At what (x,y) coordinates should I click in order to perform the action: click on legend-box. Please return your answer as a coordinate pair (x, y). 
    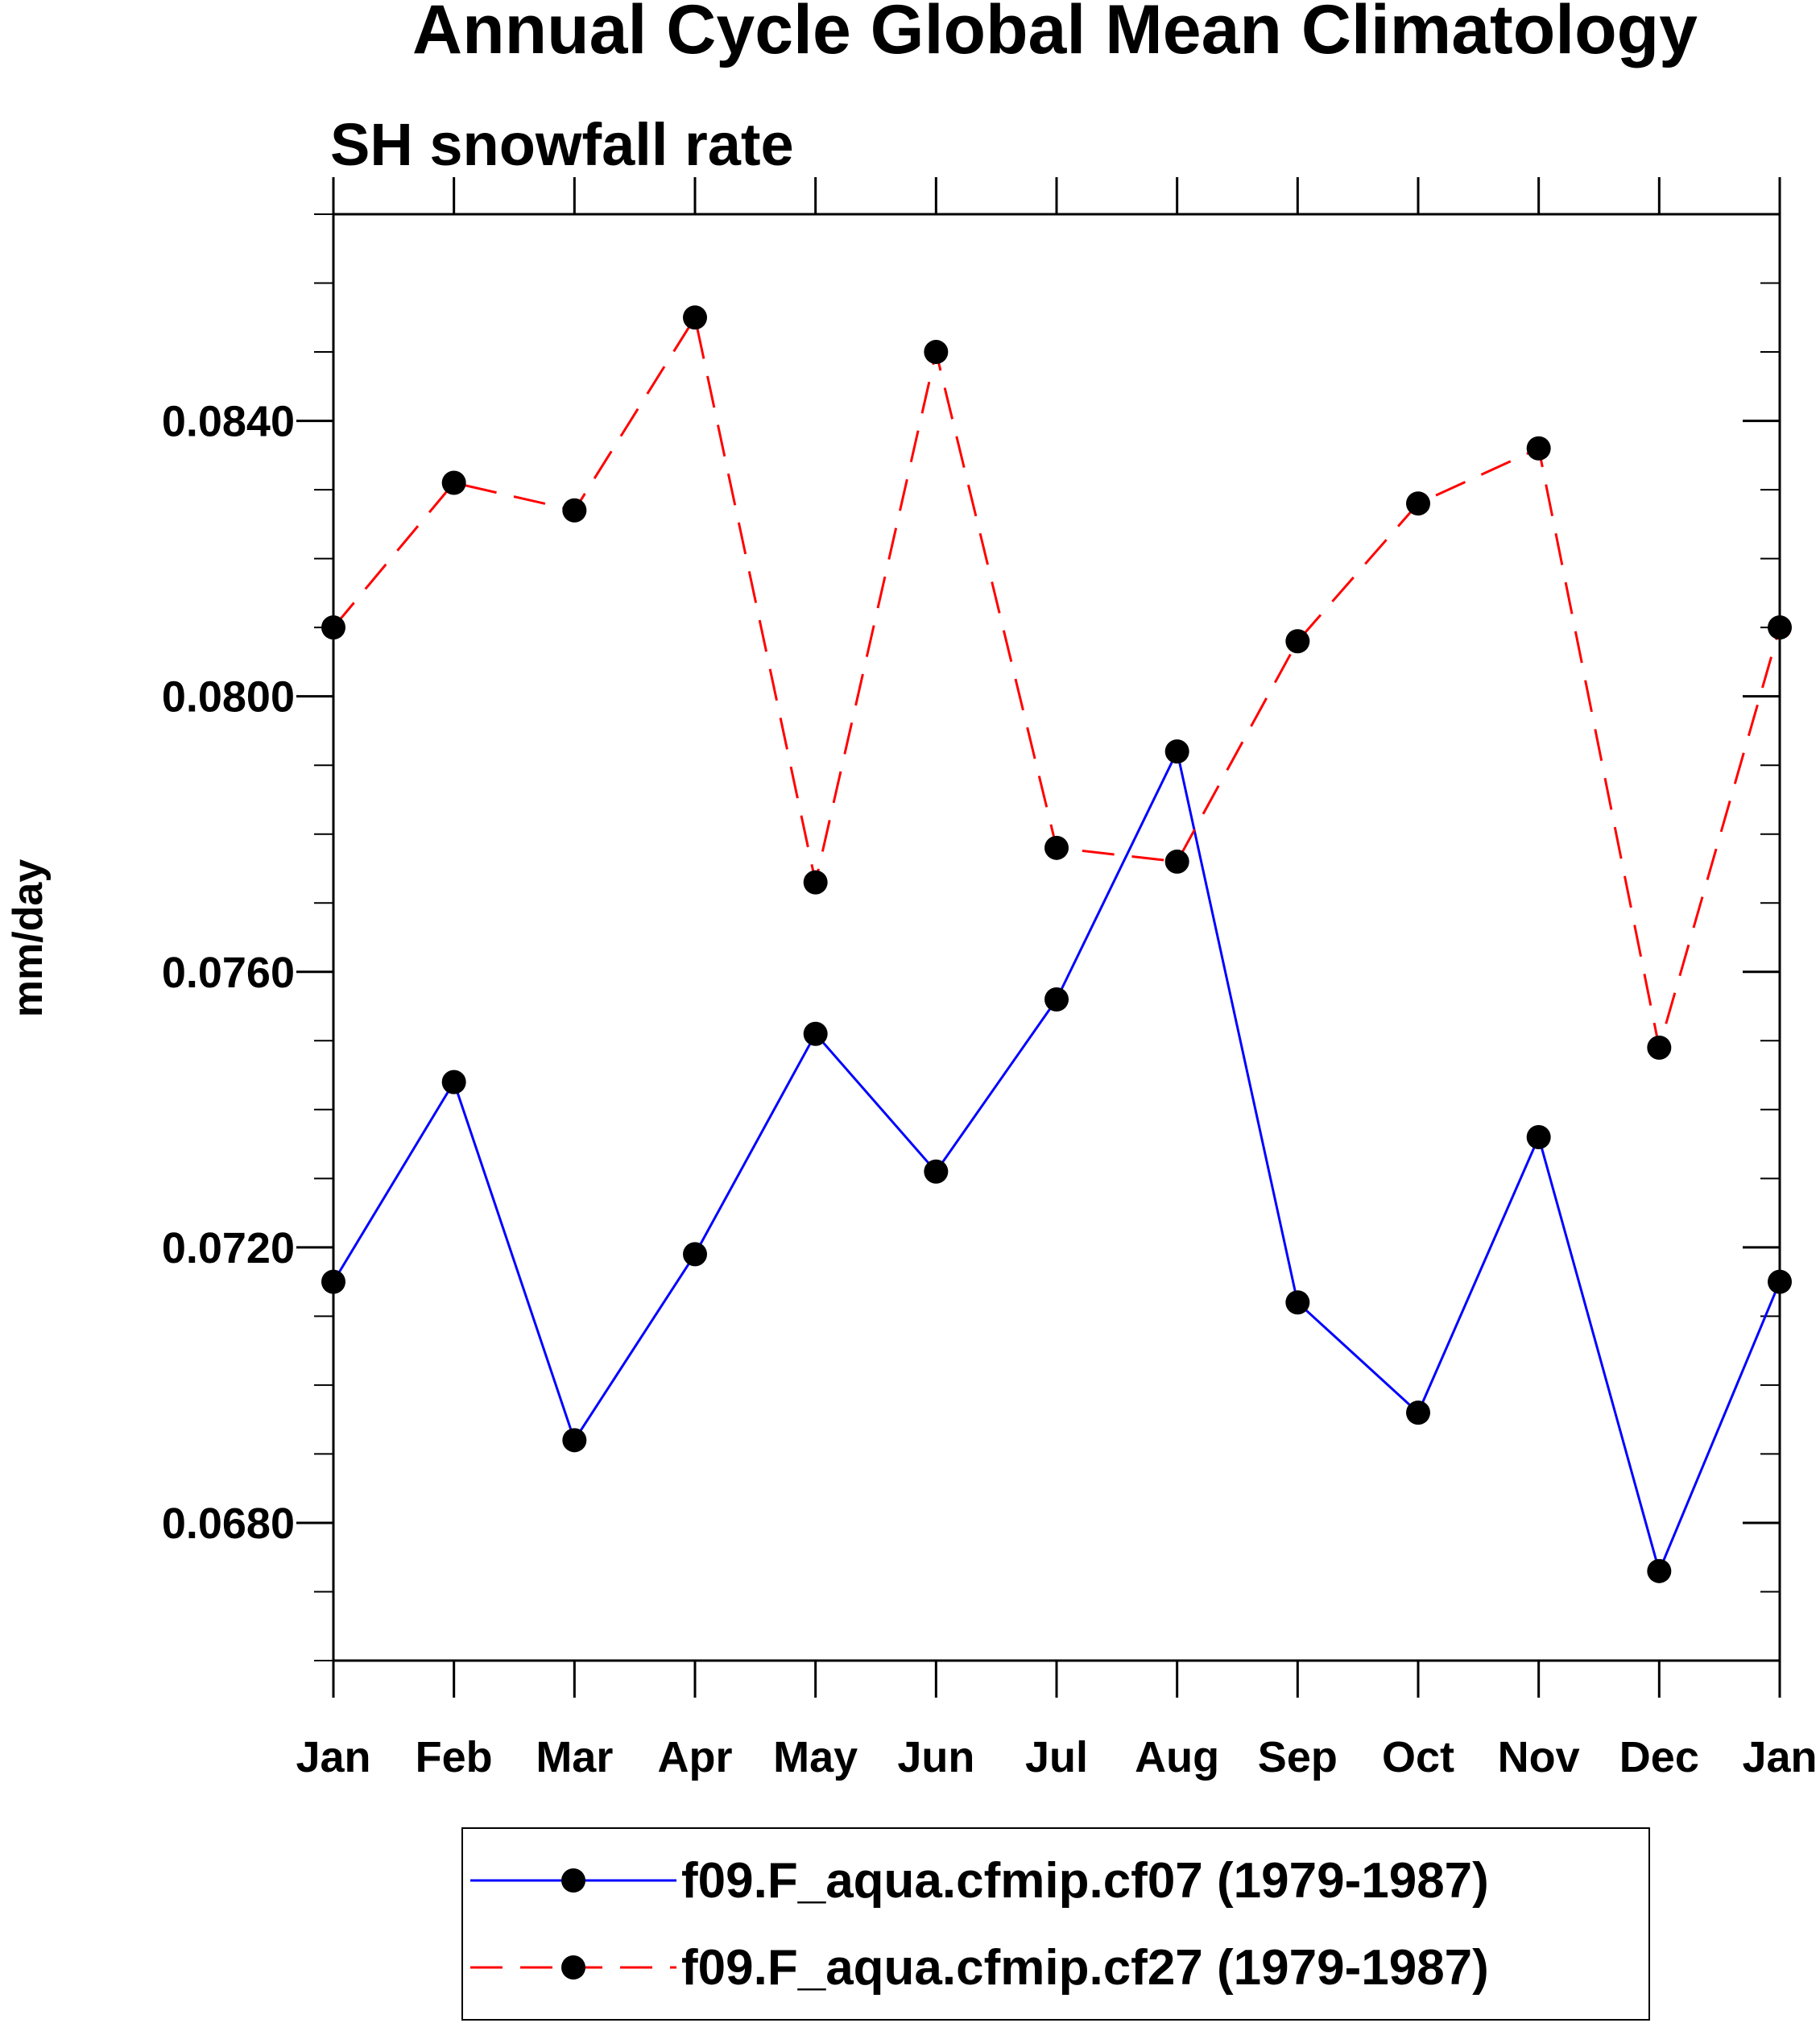
    Looking at the image, I should click on (1055, 1924).